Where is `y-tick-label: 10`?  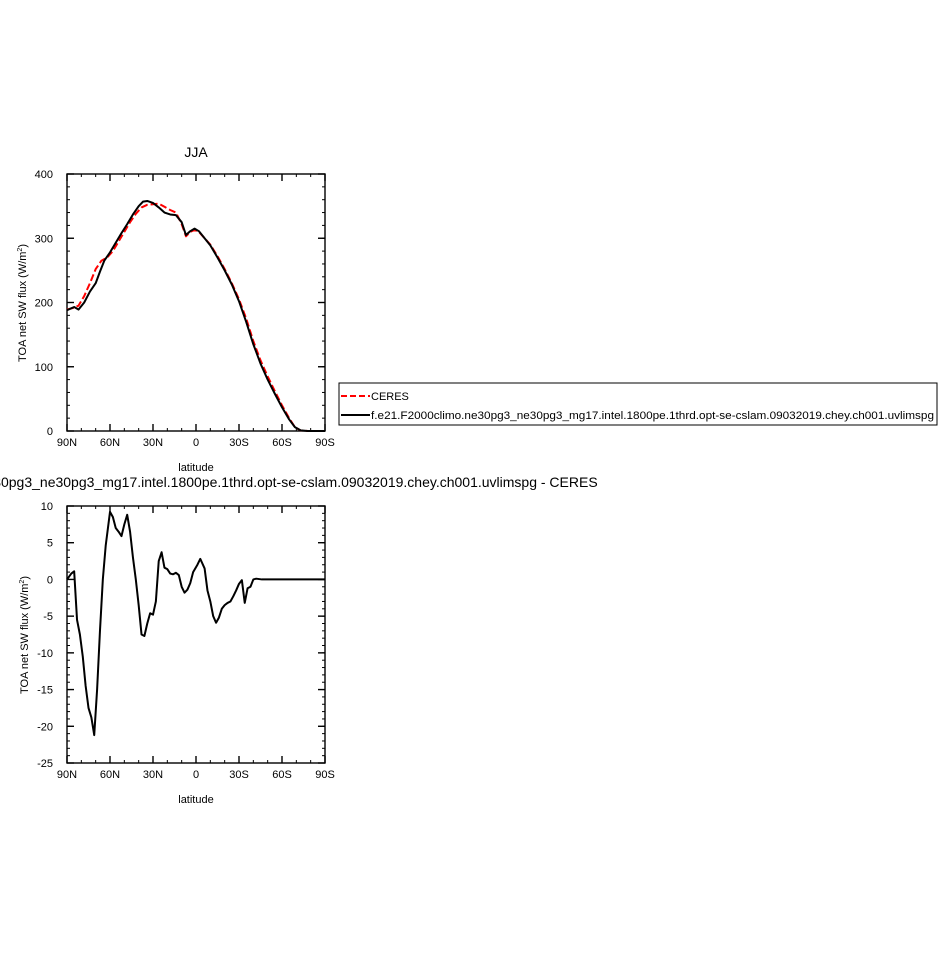 y-tick-label: 10 is located at coordinates (47, 507).